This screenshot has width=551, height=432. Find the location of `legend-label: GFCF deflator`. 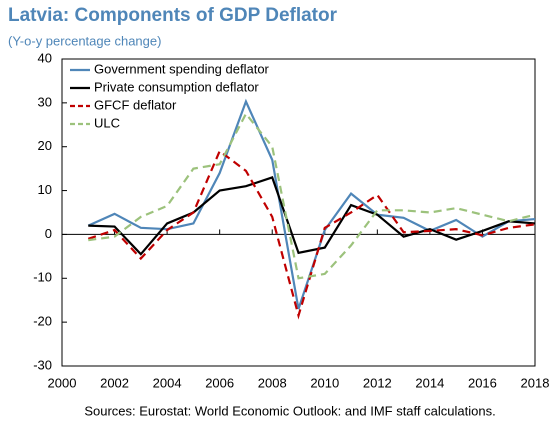

legend-label: GFCF deflator is located at coordinates (135, 104).